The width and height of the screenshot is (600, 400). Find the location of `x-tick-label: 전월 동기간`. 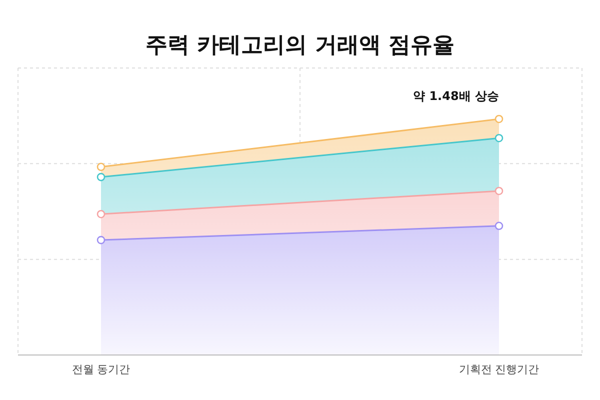

x-tick-label: 전월 동기간 is located at coordinates (101, 369).